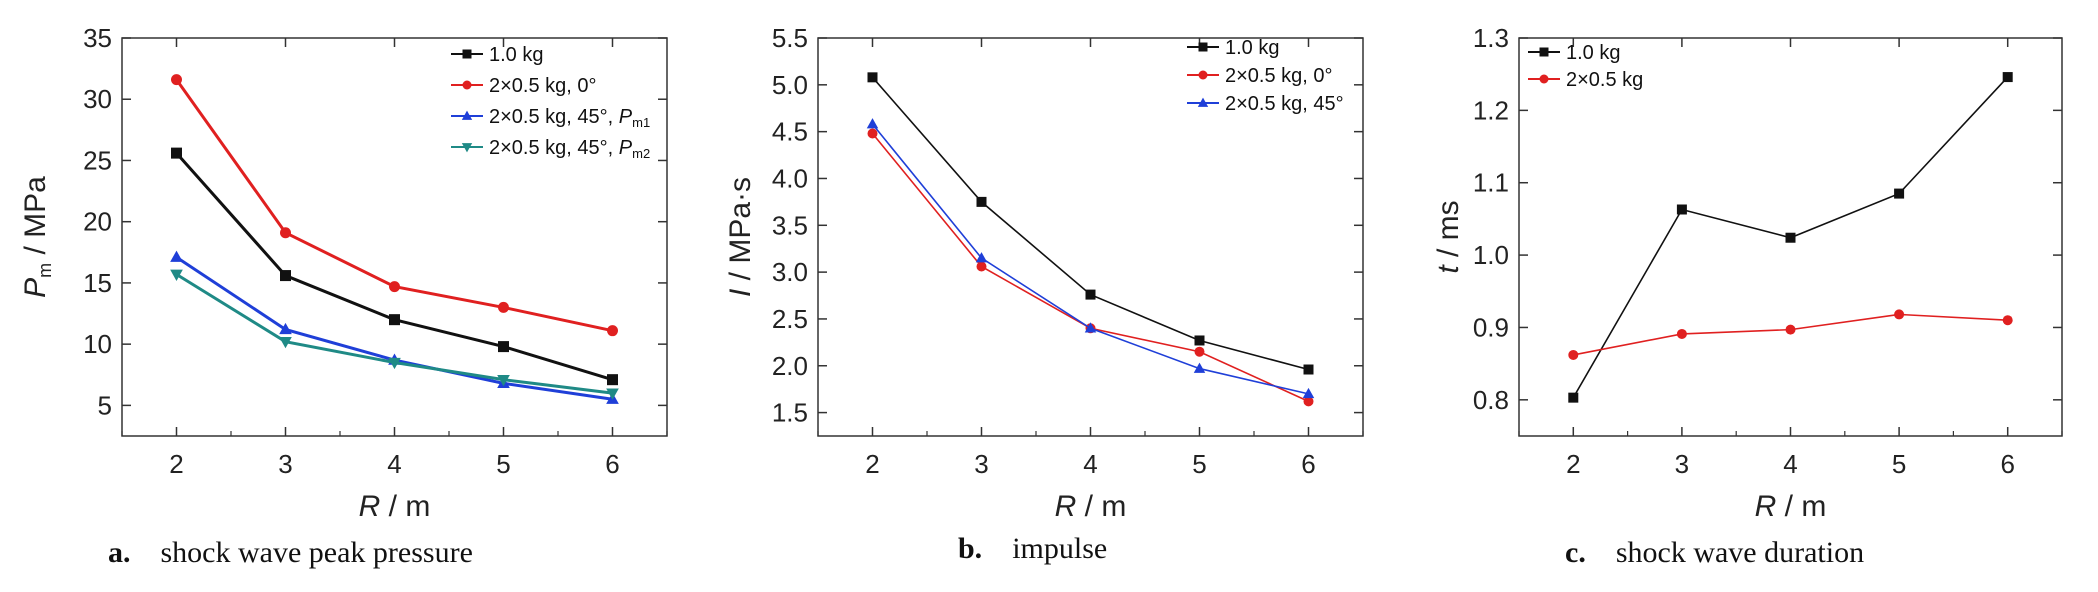  I want to click on legend: 1.0 kg 2×0.5 kg, 0° 2×0.5 kg, 45°, so click(1265, 76).